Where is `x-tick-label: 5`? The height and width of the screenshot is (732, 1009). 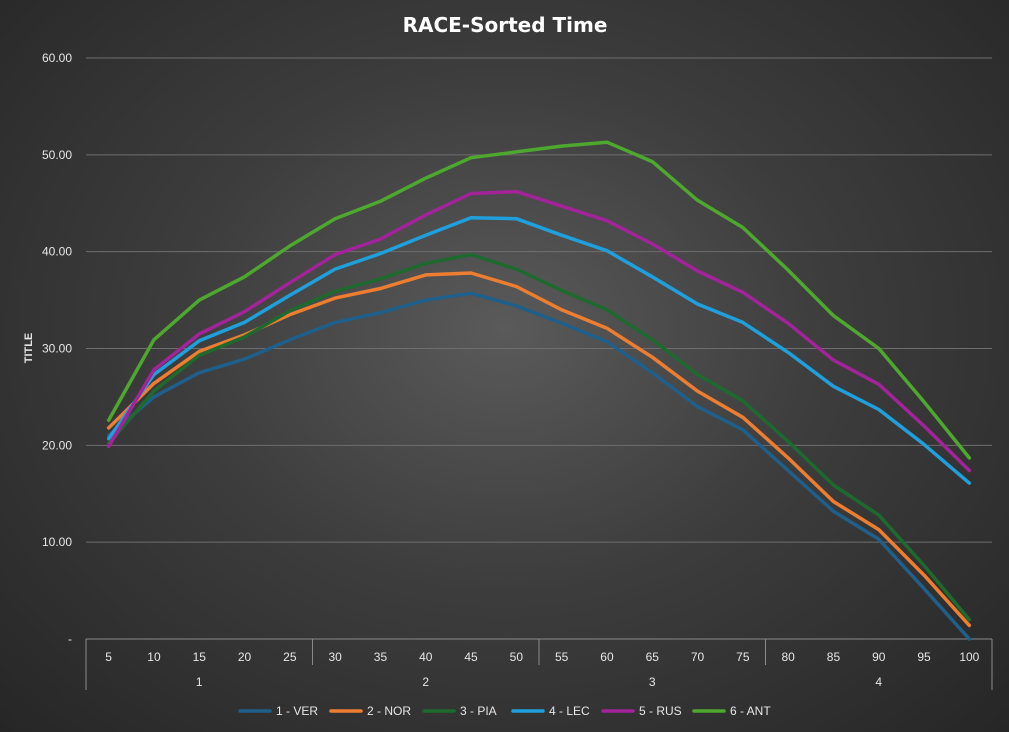
x-tick-label: 5 is located at coordinates (108, 657).